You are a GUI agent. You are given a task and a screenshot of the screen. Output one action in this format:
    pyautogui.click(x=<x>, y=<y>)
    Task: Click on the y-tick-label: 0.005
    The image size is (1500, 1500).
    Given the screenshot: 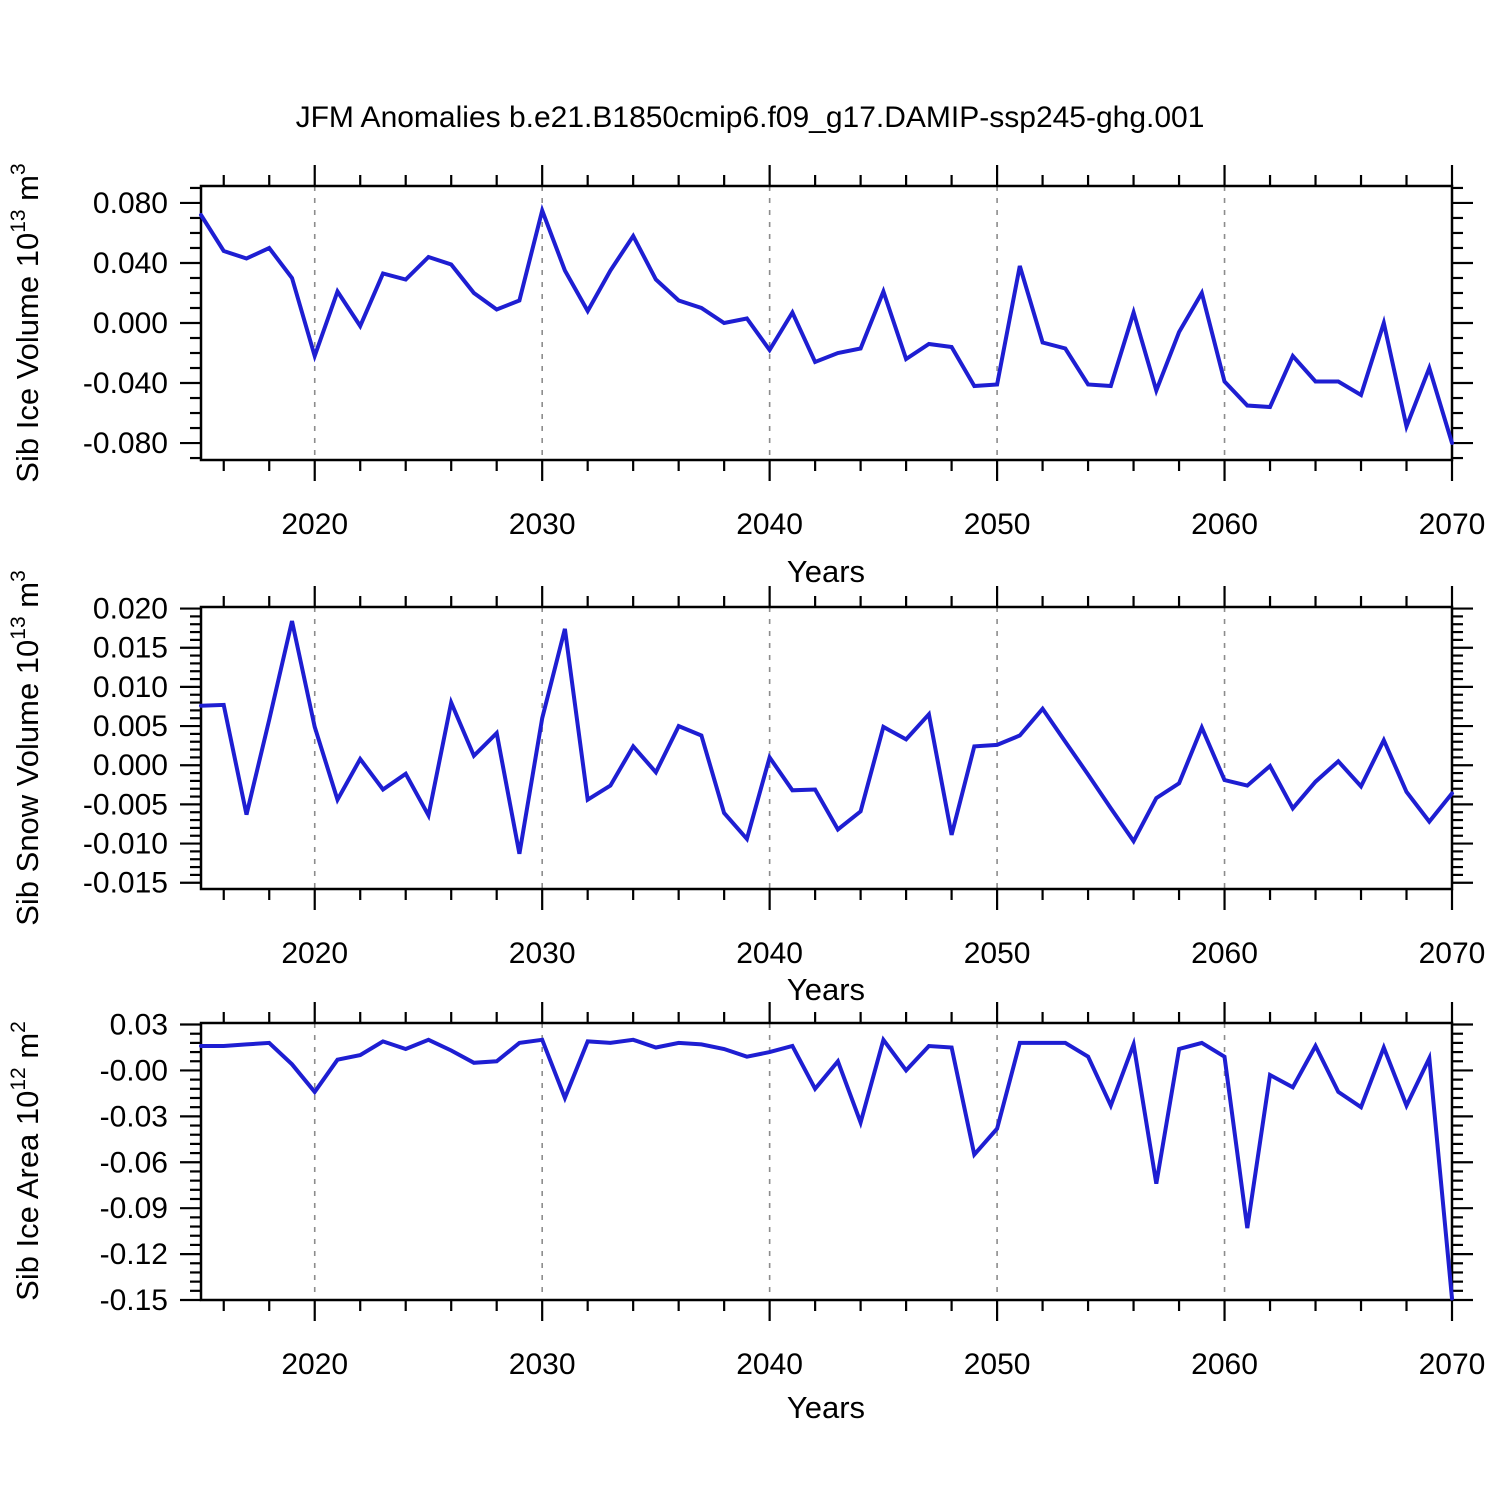 What is the action you would take?
    pyautogui.click(x=130, y=726)
    